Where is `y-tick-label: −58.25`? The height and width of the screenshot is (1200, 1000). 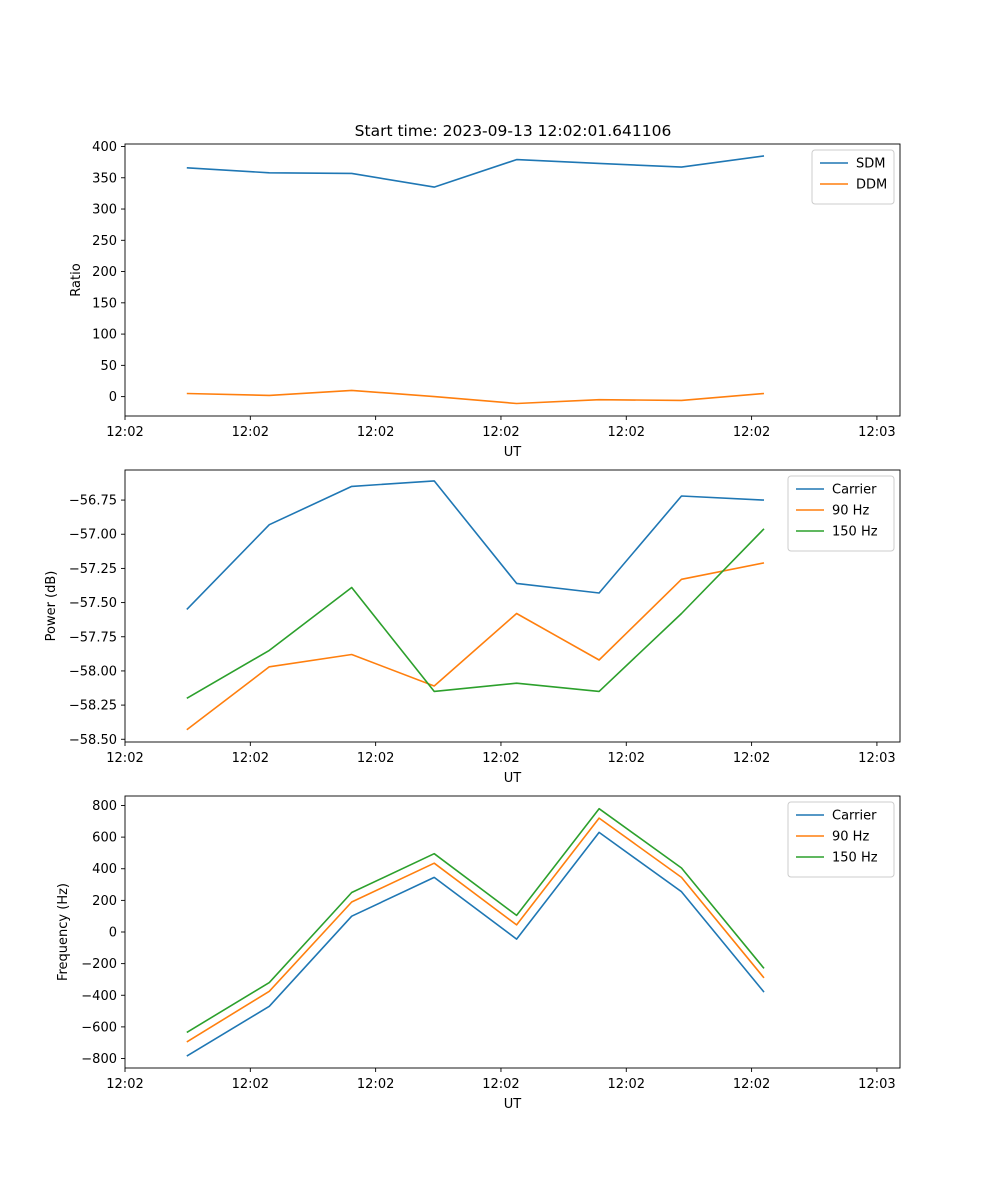 y-tick-label: −58.25 is located at coordinates (93, 706).